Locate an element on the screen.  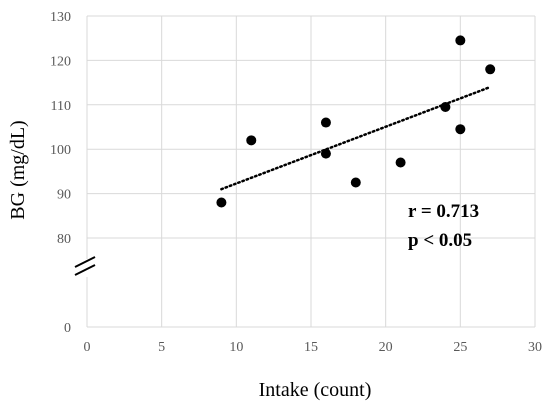
x-tick-label: 10 is located at coordinates (236, 347).